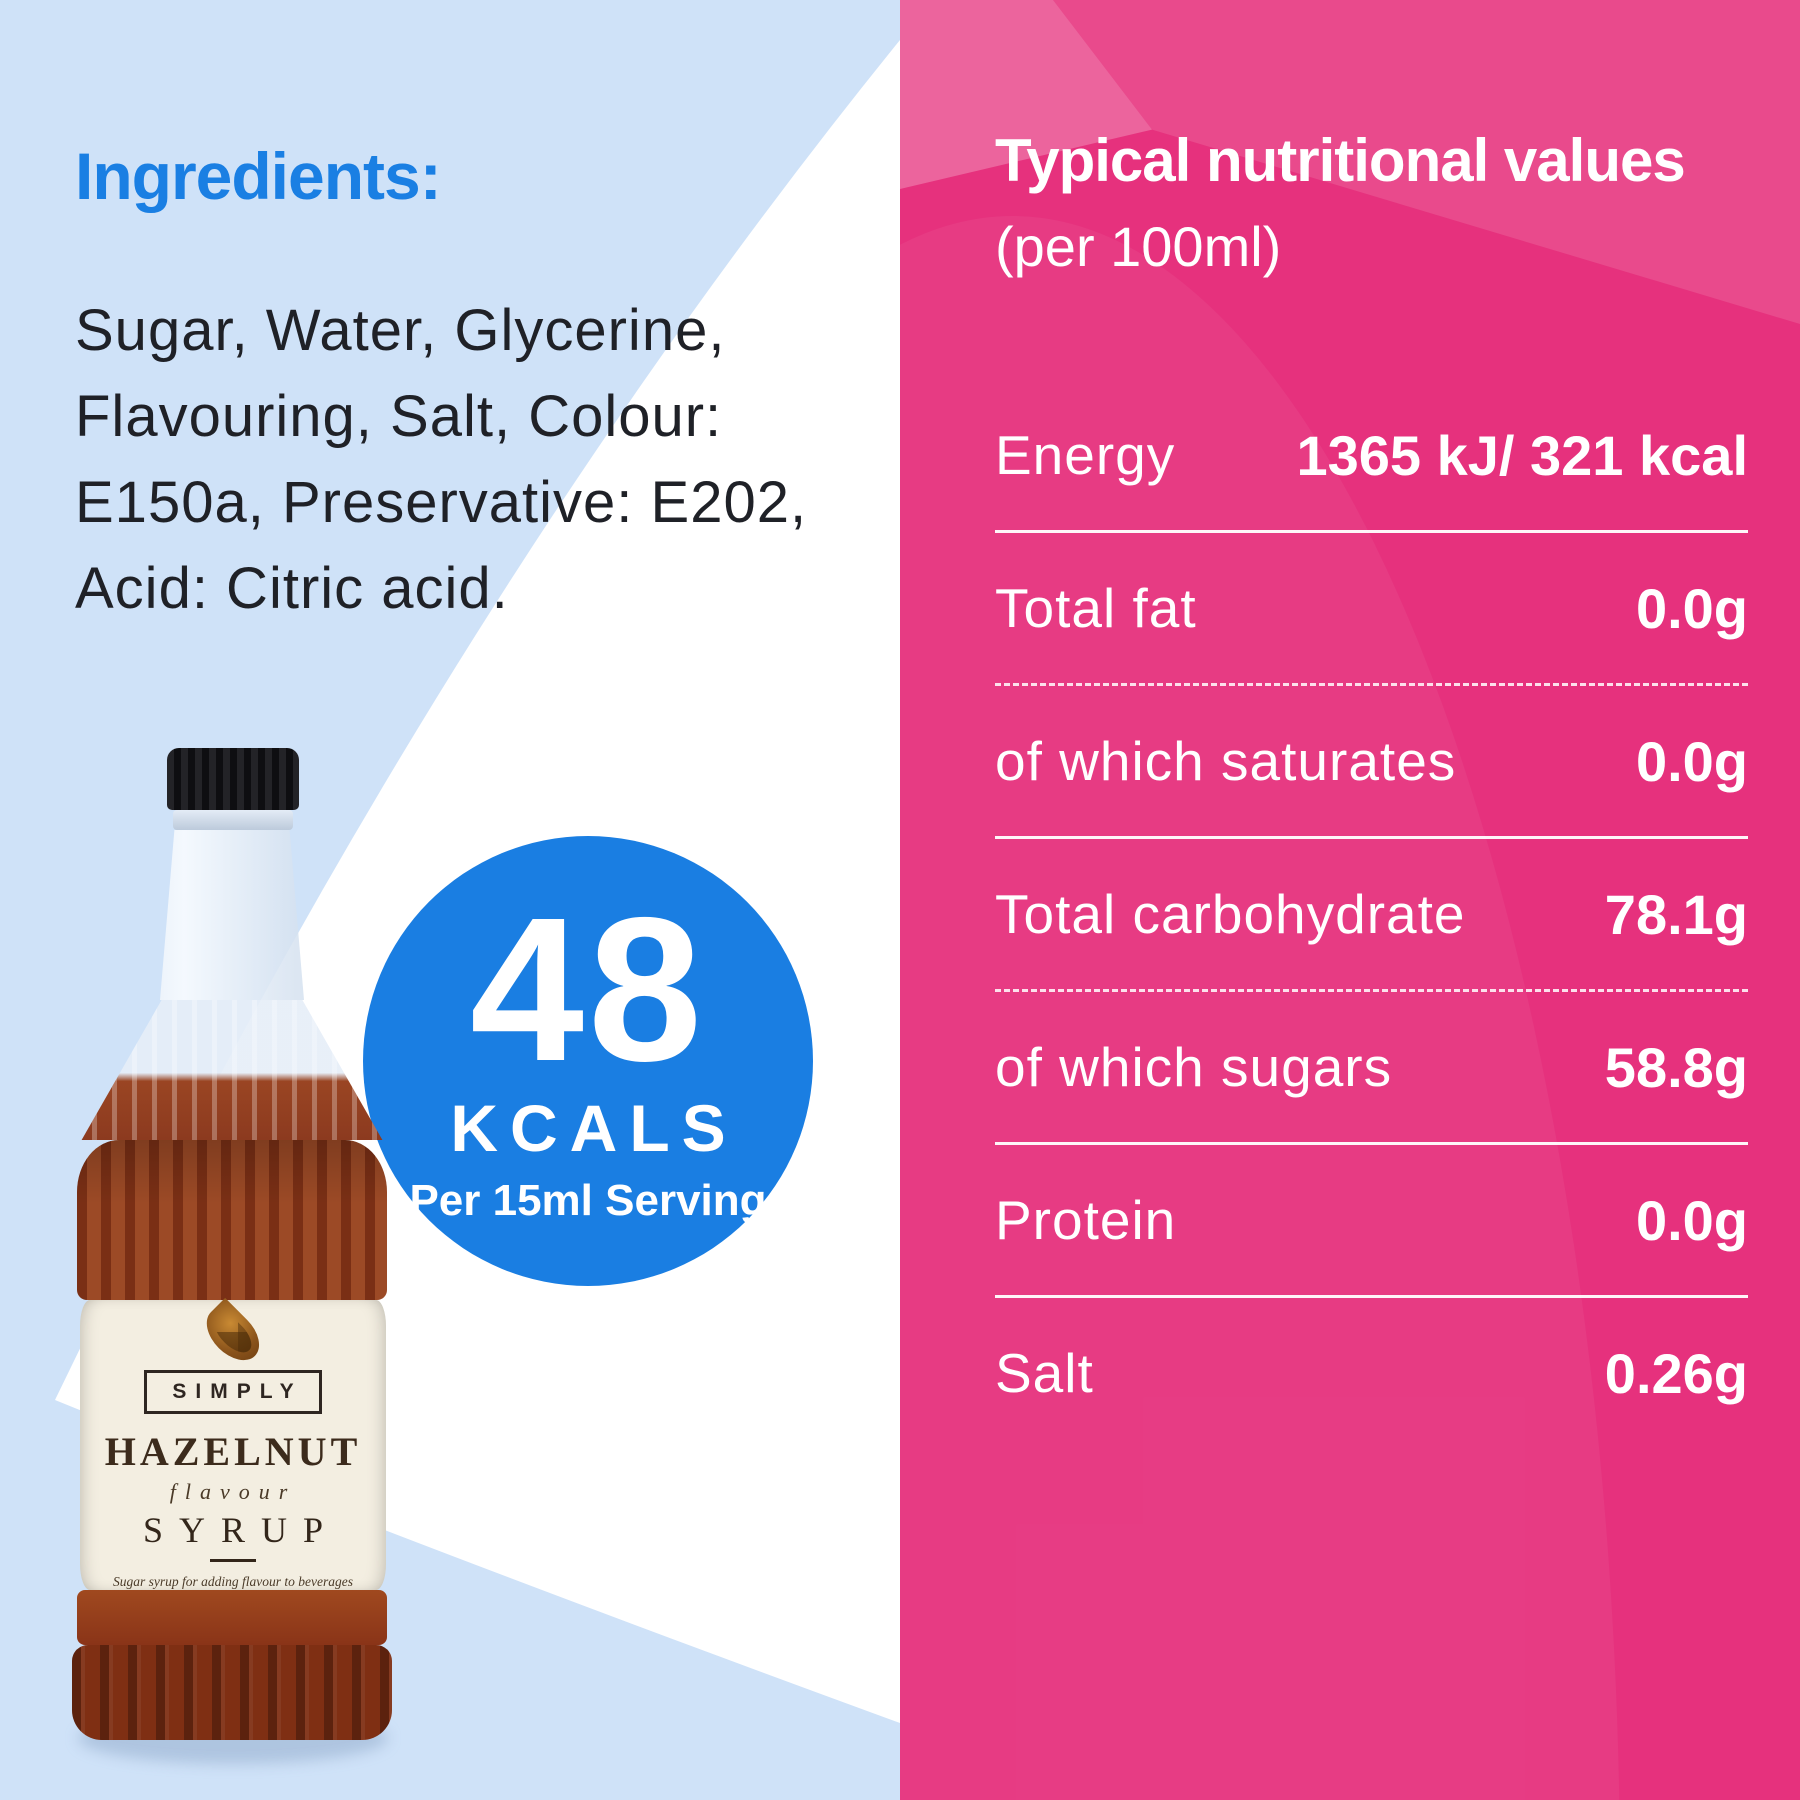 This screenshot has width=1800, height=1800. I want to click on nutrient-label: of which sugars, so click(1194, 1067).